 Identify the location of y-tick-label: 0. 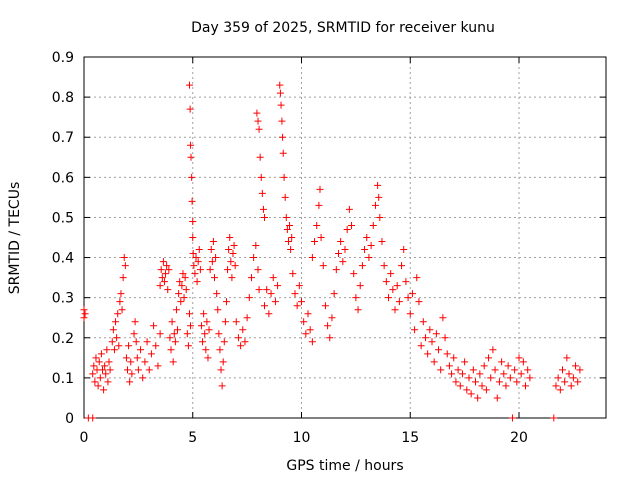
(69, 419).